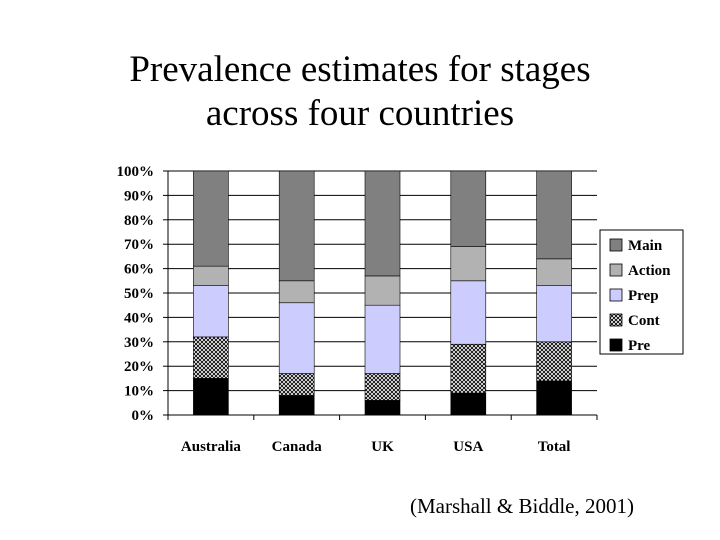  What do you see at coordinates (639, 346) in the screenshot?
I see `legend-label: Pre` at bounding box center [639, 346].